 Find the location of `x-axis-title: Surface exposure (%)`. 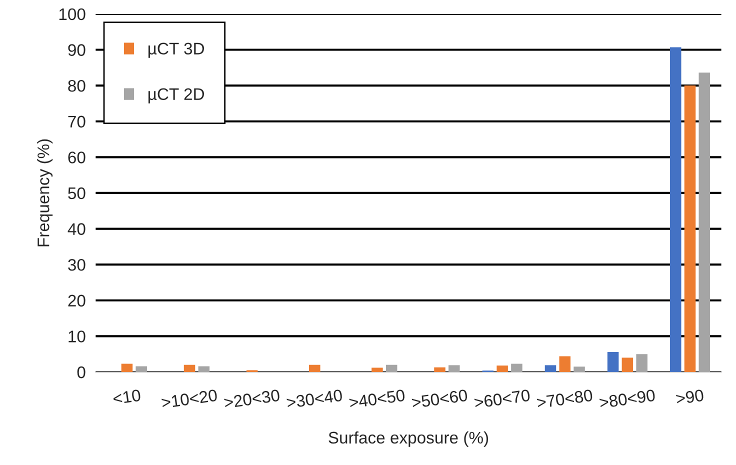

x-axis-title: Surface exposure (%) is located at coordinates (408, 439).